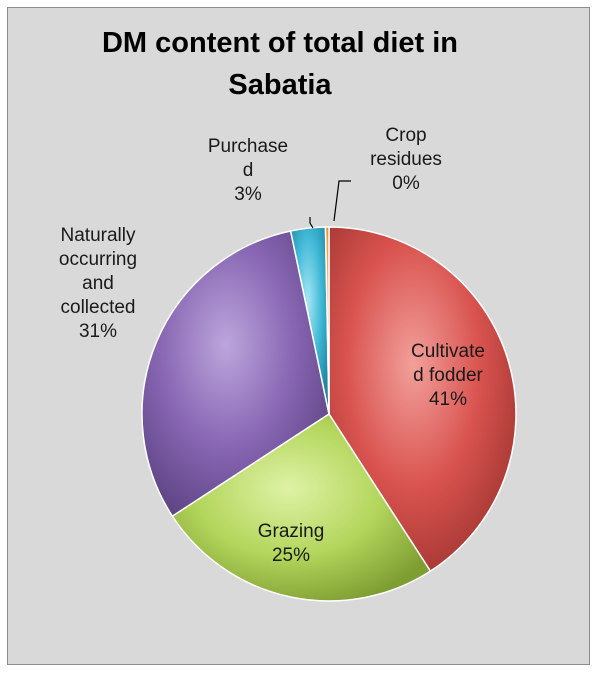 Image resolution: width=597 pixels, height=673 pixels. What do you see at coordinates (406, 183) in the screenshot?
I see `slice-percent: 0%` at bounding box center [406, 183].